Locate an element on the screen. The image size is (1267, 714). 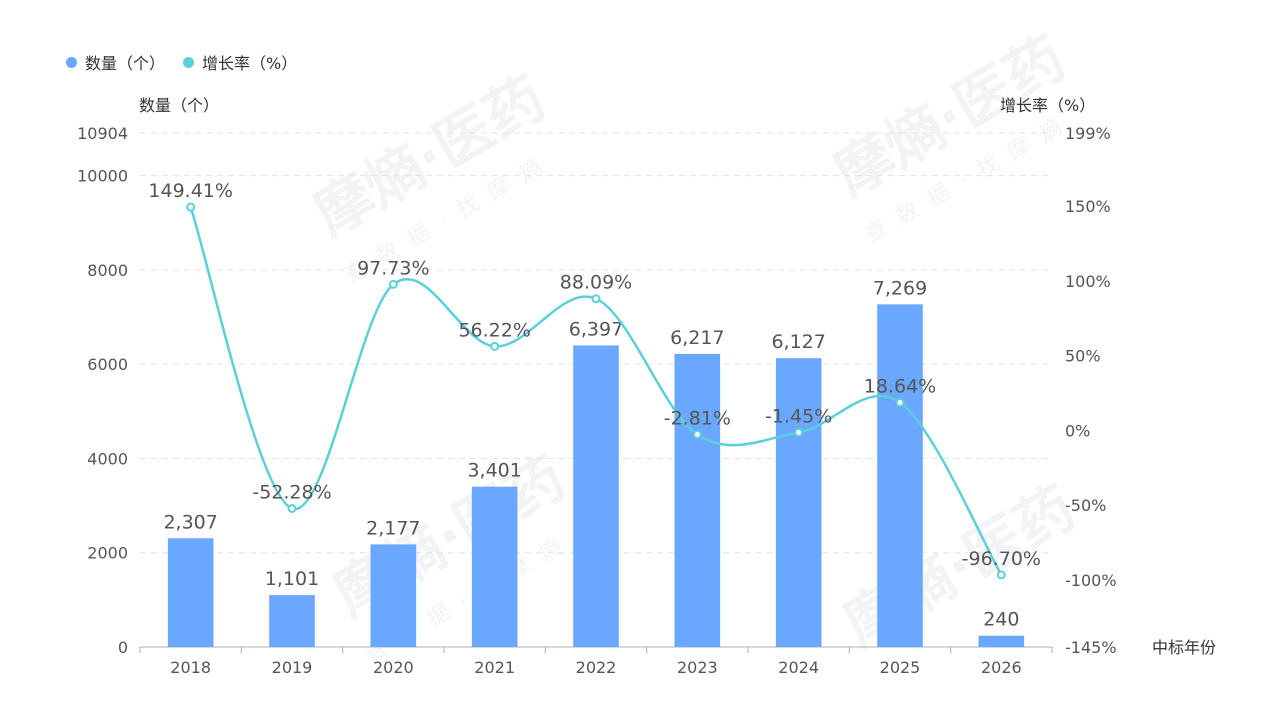
growth-point-2025 is located at coordinates (900, 402).